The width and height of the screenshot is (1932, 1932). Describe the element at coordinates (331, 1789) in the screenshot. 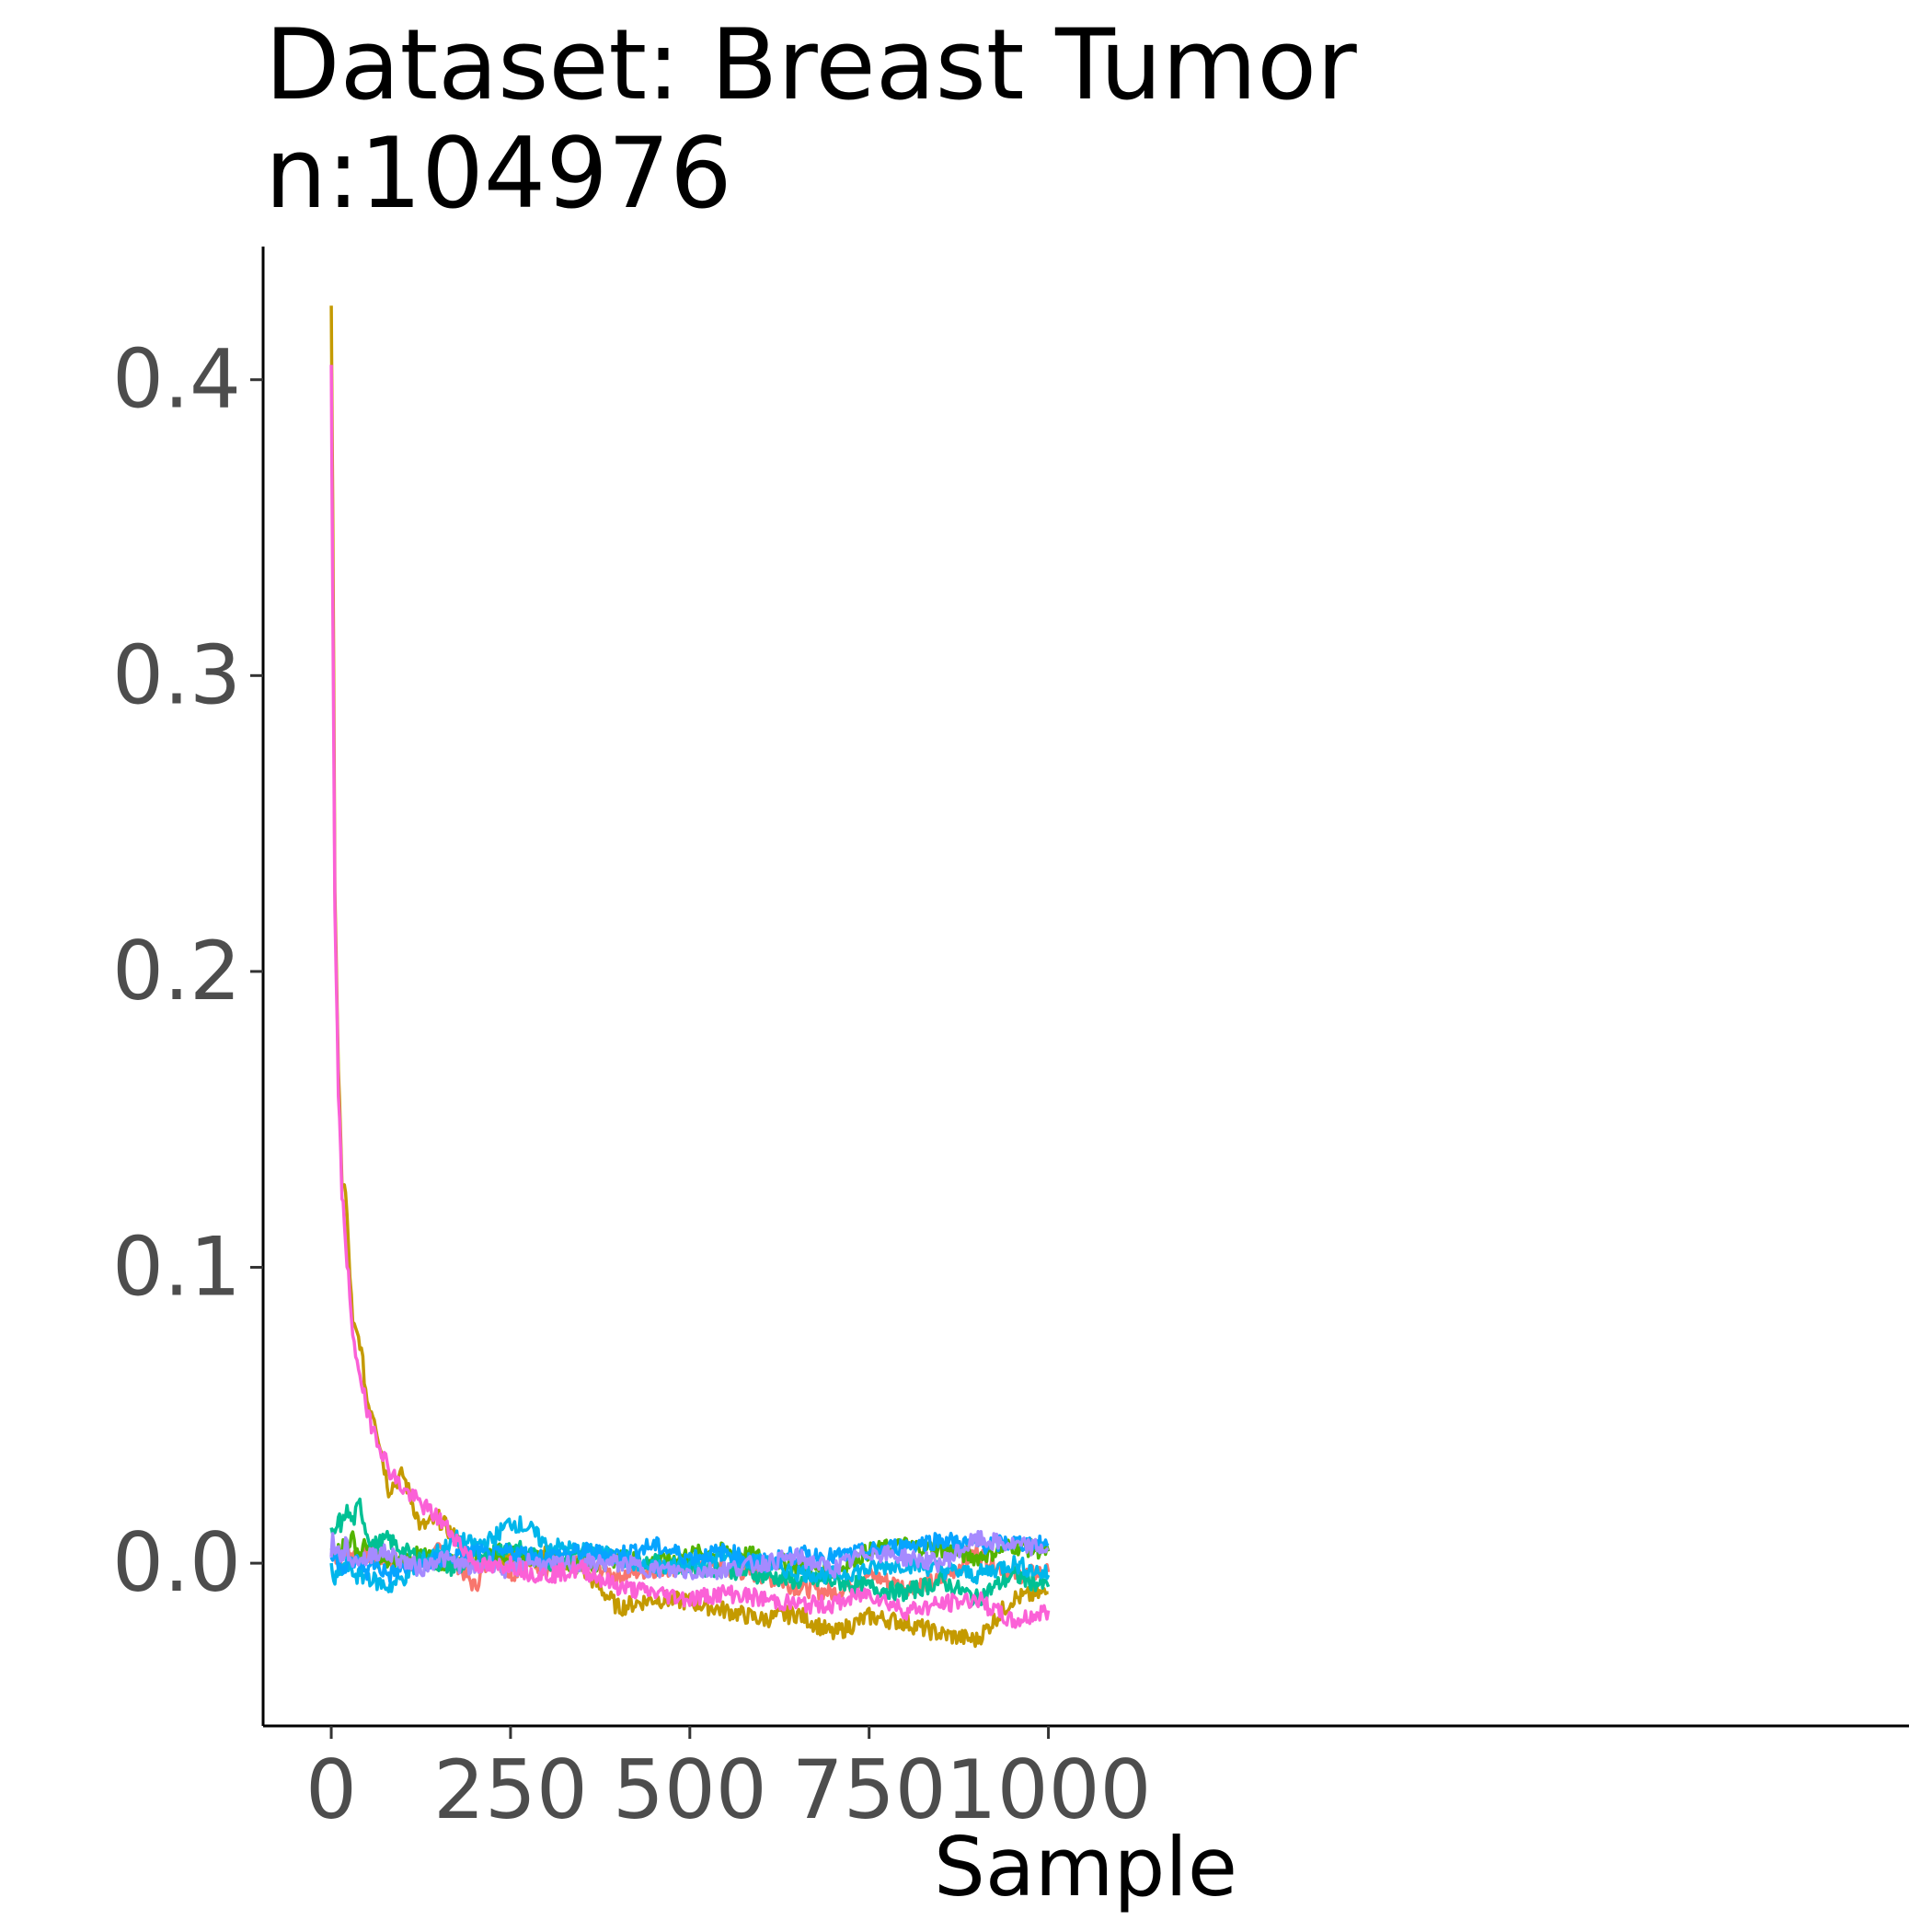

I see `x-tick-label: 0` at that location.